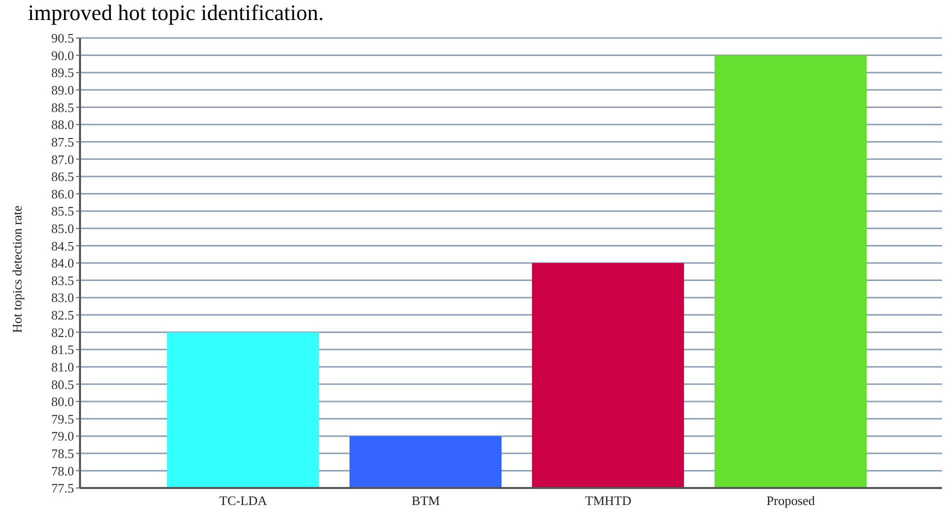 This screenshot has width=950, height=522. I want to click on y-tick-label: 82.0, so click(62, 332).